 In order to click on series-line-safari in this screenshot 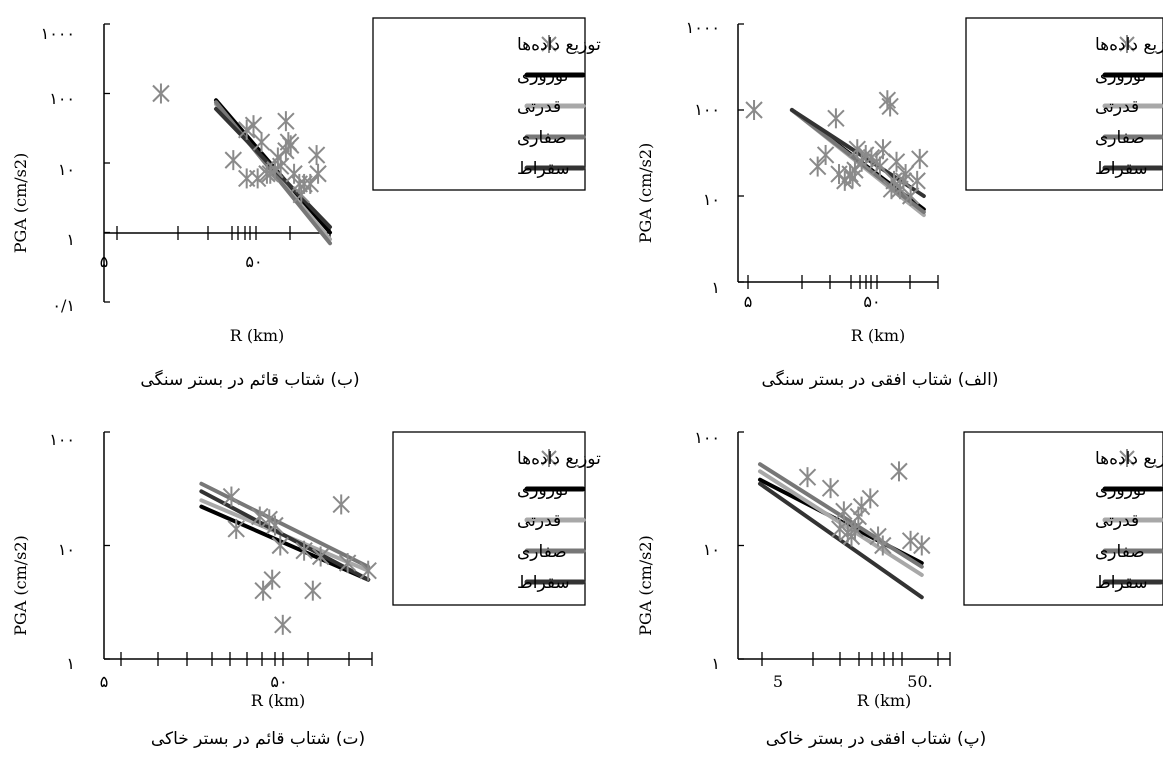, I will do `click(857, 161)`.